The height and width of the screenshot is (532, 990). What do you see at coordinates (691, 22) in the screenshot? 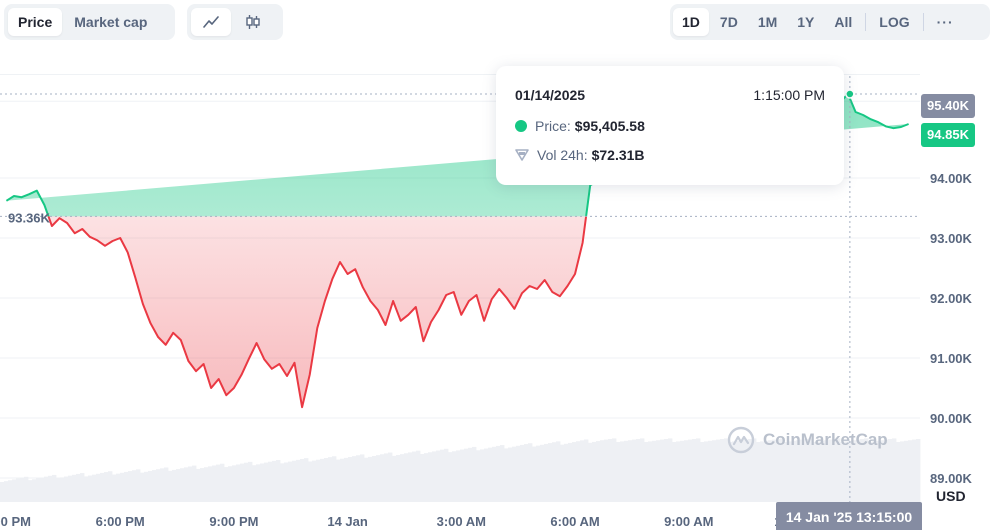
I see `range-1d: 1D` at bounding box center [691, 22].